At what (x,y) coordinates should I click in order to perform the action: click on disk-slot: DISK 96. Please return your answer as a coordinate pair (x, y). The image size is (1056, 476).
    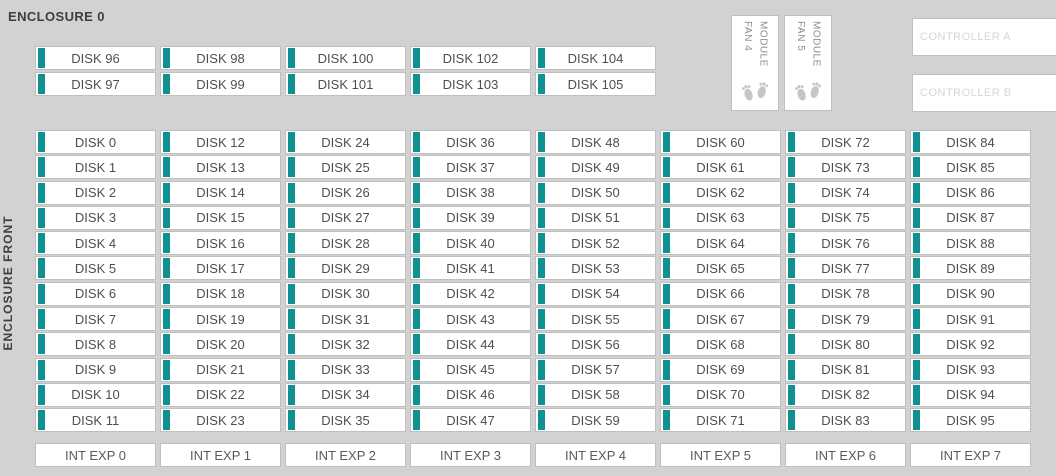
    Looking at the image, I should click on (95, 58).